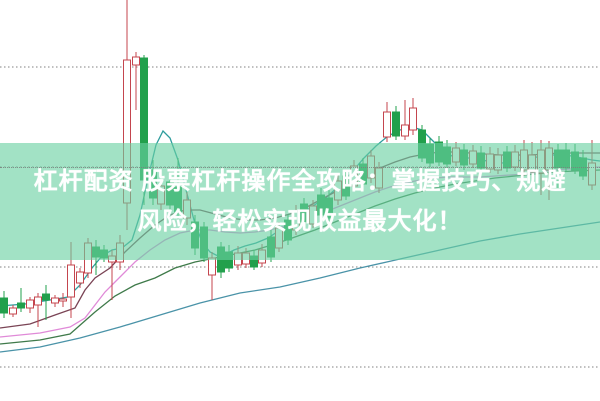  I want to click on banner-line-2: 风险，轻松实现收益最大化！, so click(300, 221).